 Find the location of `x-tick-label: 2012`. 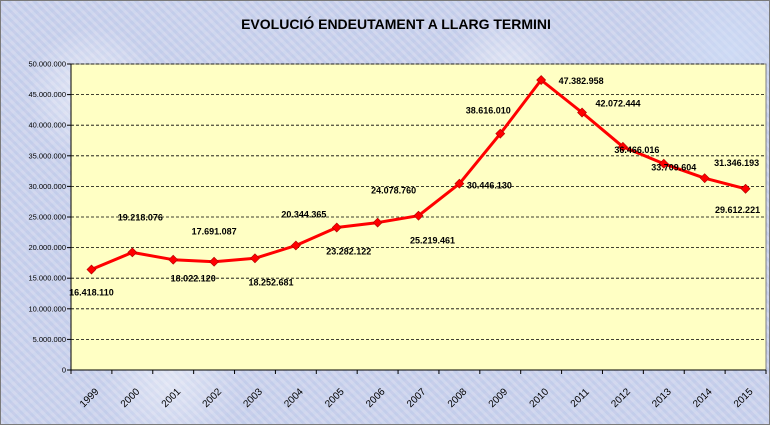

x-tick-label: 2012 is located at coordinates (621, 398).